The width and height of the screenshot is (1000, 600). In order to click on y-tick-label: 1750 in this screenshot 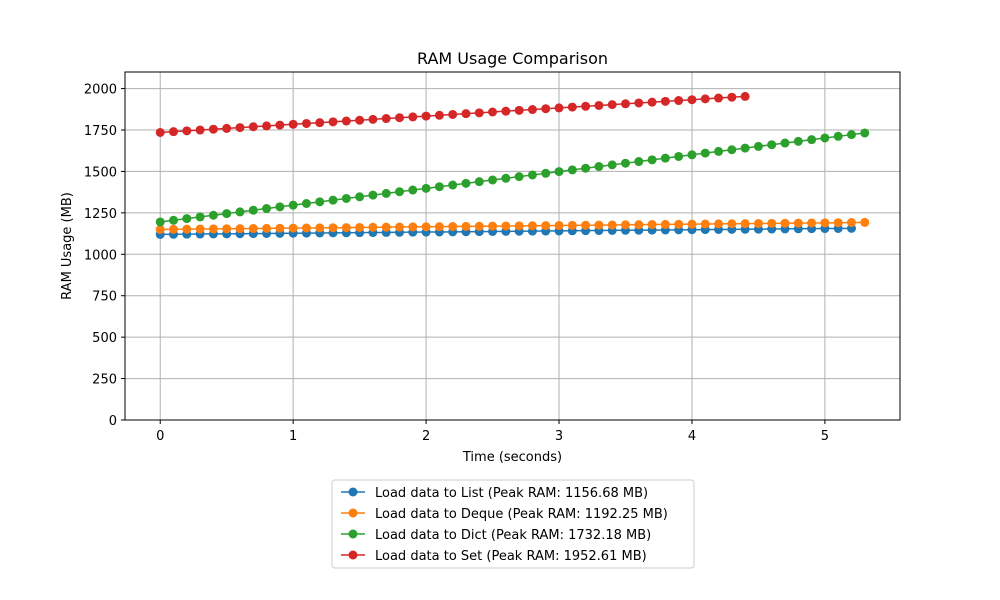, I will do `click(100, 131)`.